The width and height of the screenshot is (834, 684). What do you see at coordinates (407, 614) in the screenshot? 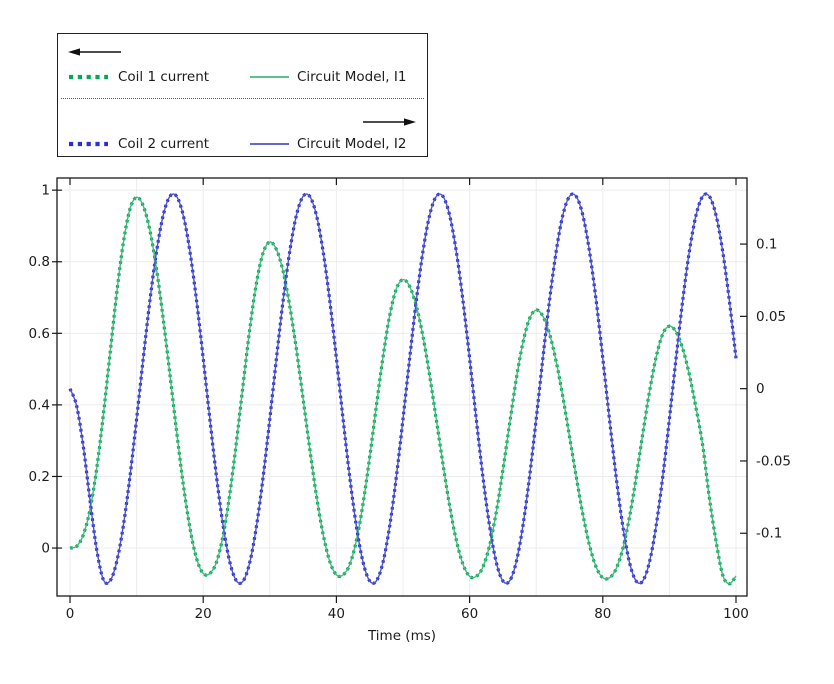
I see `x-axis-tick-labels: 0 20 40 60 80 100` at bounding box center [407, 614].